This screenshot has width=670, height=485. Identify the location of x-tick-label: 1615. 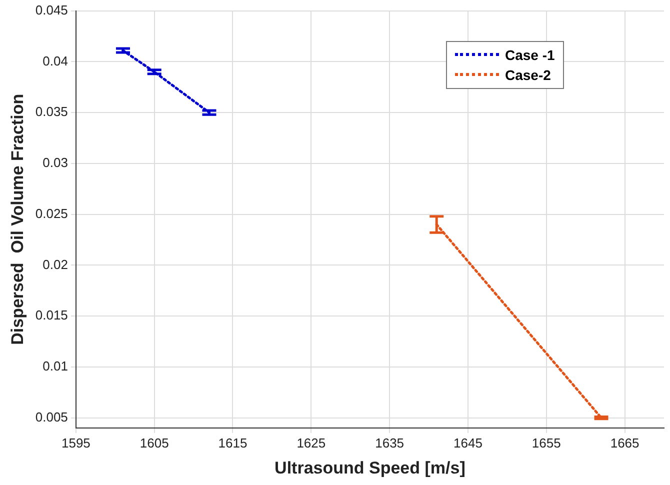
(233, 442).